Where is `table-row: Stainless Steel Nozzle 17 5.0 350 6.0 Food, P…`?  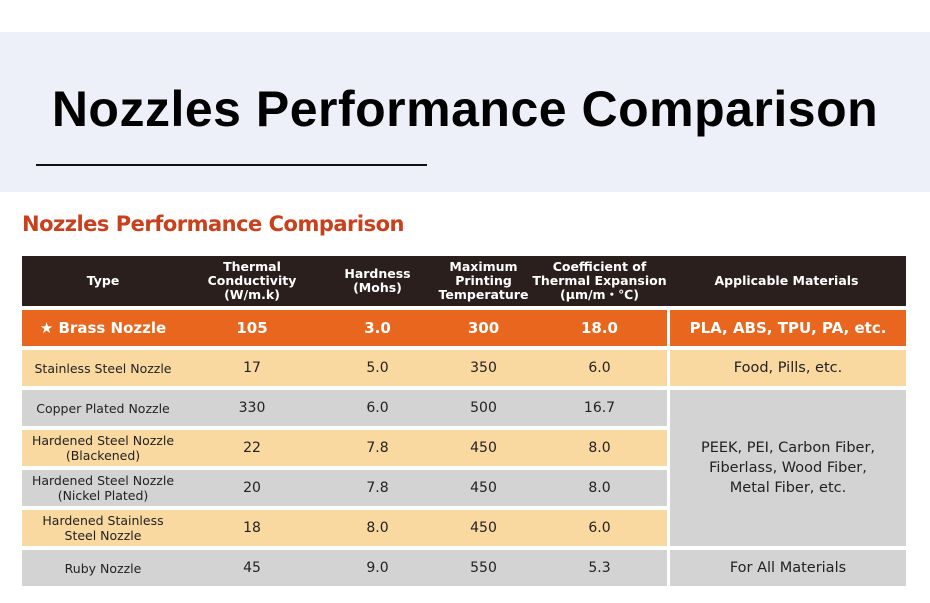 table-row: Stainless Steel Nozzle 17 5.0 350 6.0 Food, P… is located at coordinates (464, 368).